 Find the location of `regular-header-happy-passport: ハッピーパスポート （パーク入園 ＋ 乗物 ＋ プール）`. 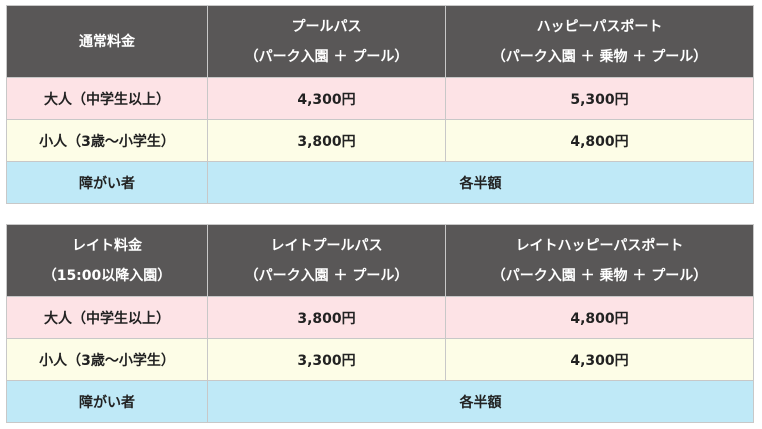

regular-header-happy-passport: ハッピーパスポート （パーク入園 ＋ 乗物 ＋ プール） is located at coordinates (599, 41).